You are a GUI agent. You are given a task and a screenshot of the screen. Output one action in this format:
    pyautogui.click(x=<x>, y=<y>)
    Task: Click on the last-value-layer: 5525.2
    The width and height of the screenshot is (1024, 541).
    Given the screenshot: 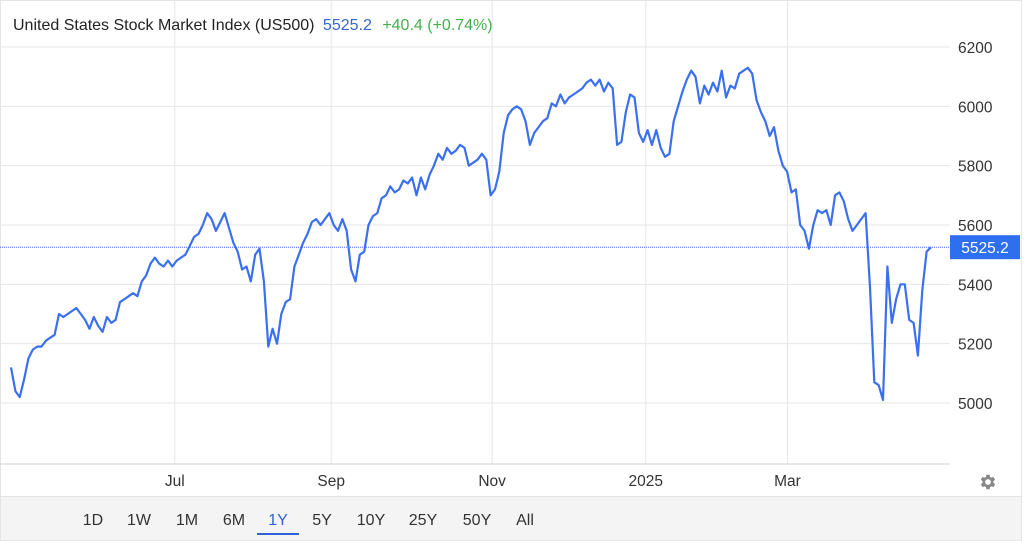 What is the action you would take?
    pyautogui.click(x=510, y=247)
    